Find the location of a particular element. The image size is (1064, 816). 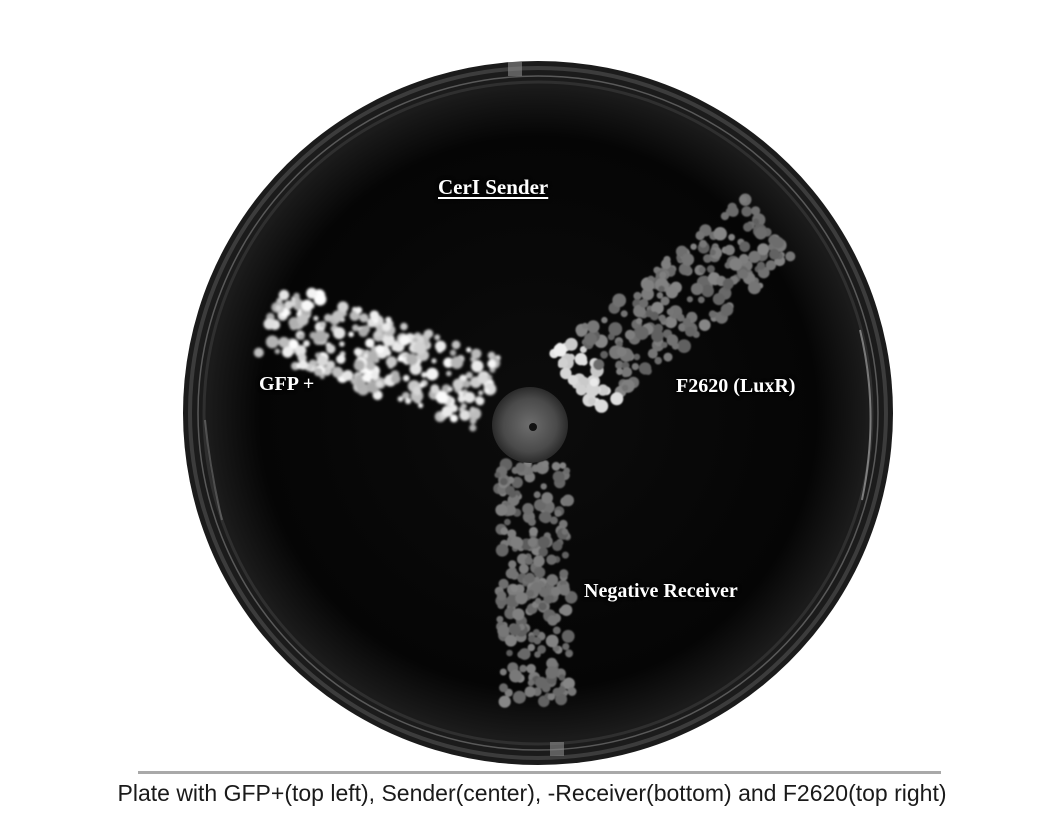

label-ceri-sender: CerI Sender is located at coordinates (493, 187).